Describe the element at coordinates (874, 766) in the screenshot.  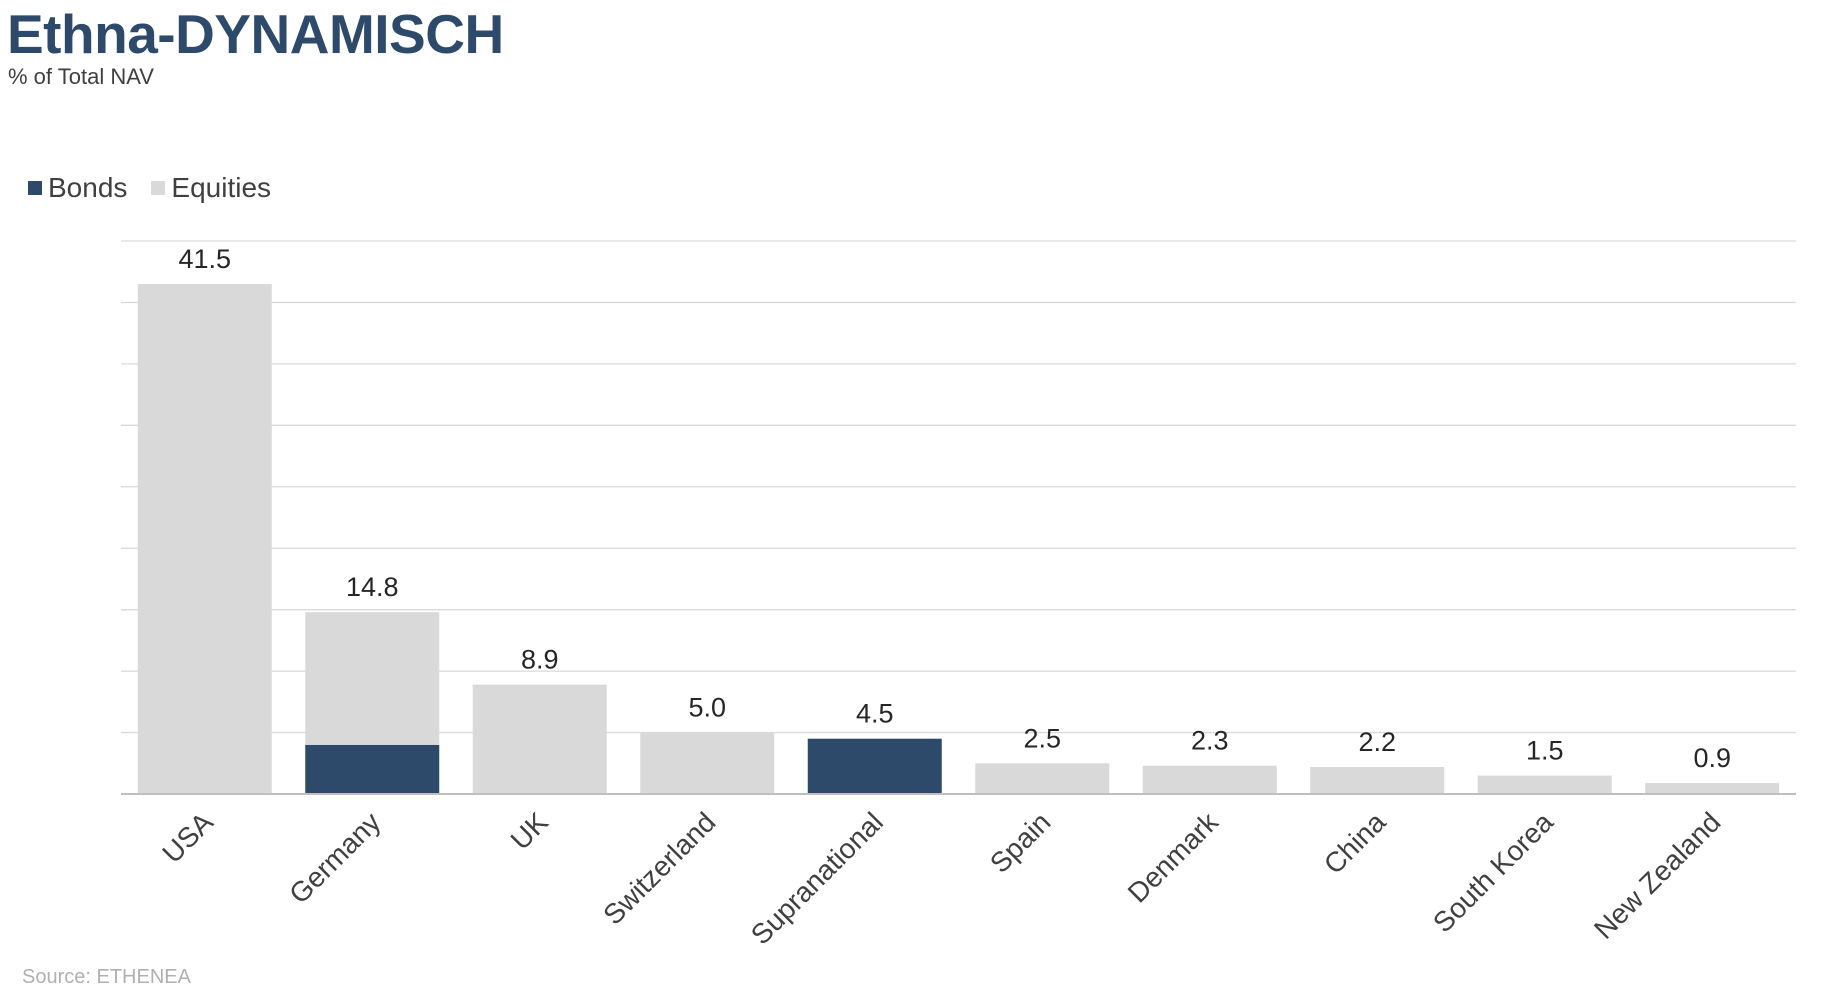
I see `bar-supranational-bonds` at that location.